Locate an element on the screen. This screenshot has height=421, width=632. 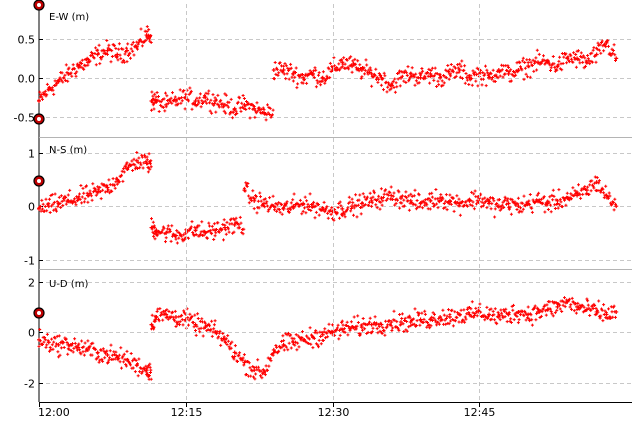
y-tick-labels: 1 0 -1 is located at coordinates (29, 208).